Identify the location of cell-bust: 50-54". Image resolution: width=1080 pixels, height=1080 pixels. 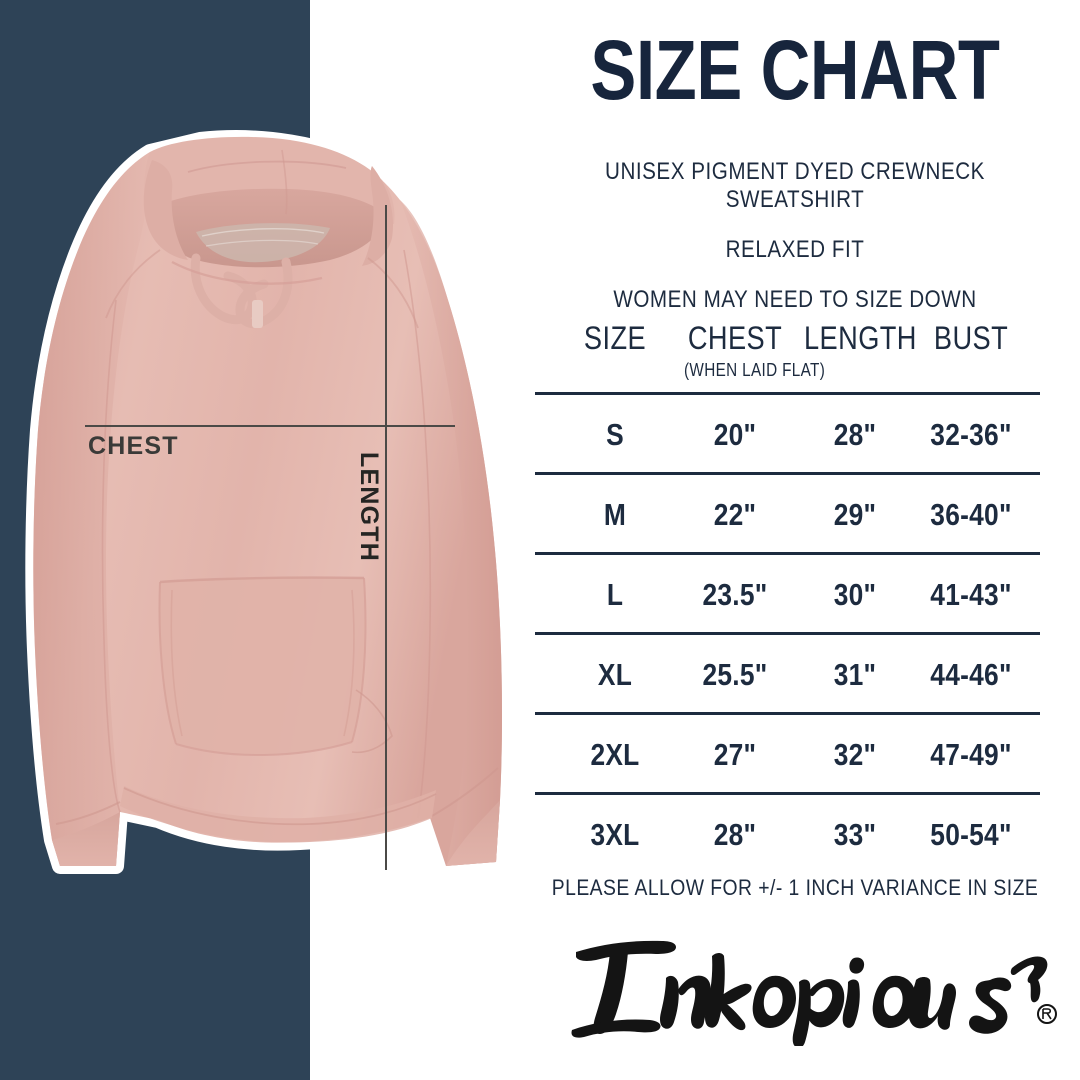
(971, 834).